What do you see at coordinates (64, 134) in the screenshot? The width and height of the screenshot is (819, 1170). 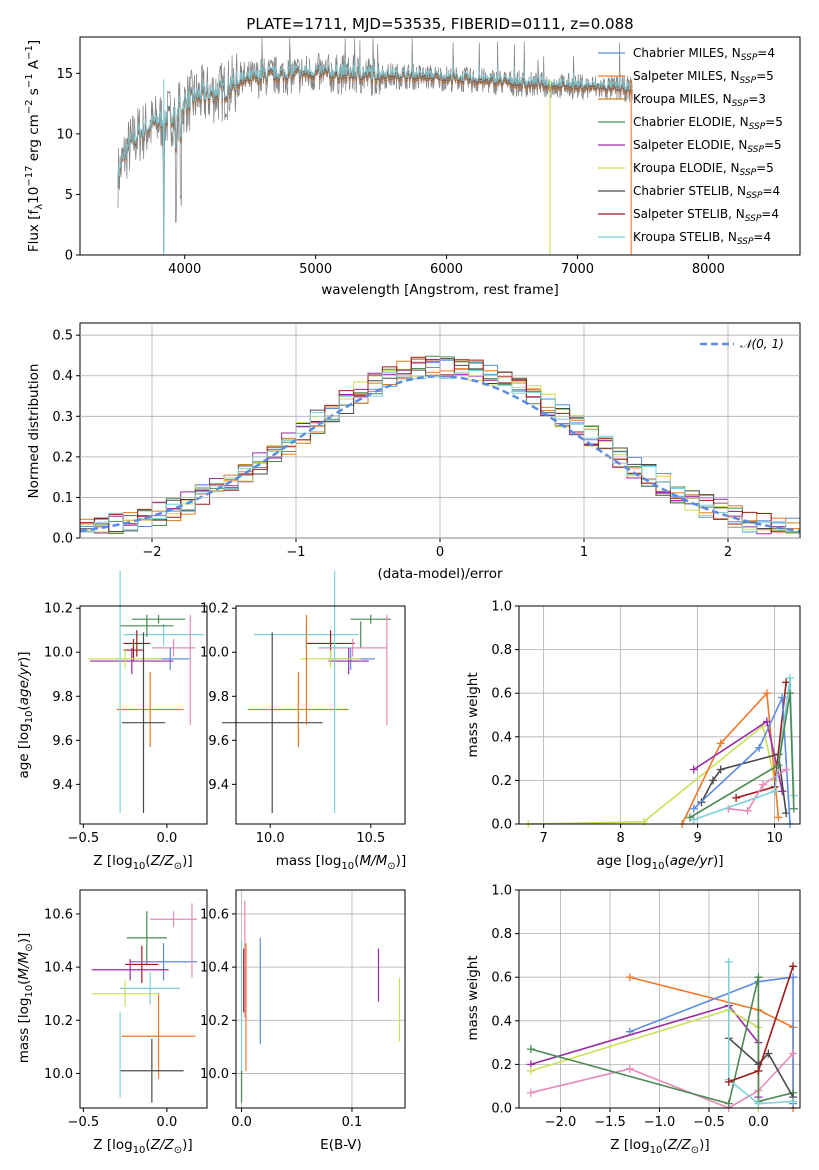 I see `y-tick-label: 10` at bounding box center [64, 134].